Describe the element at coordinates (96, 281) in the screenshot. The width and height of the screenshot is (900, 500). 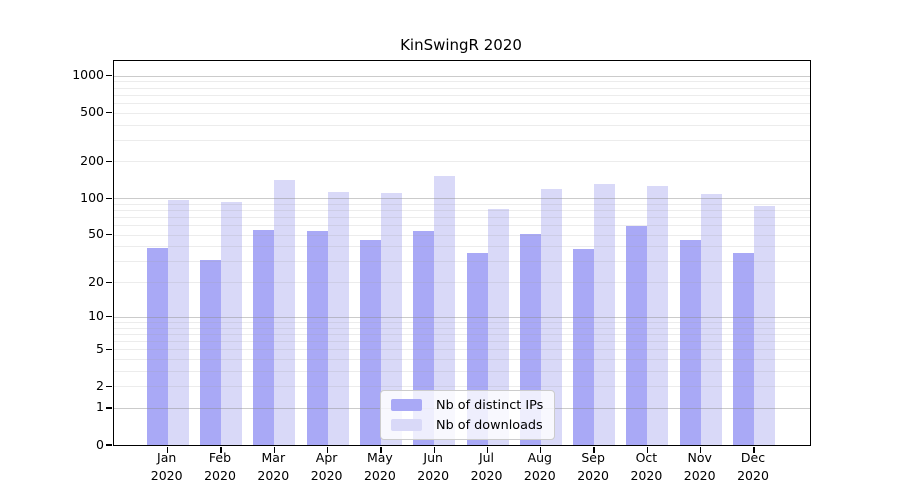
I see `y-tick-label: 20` at that location.